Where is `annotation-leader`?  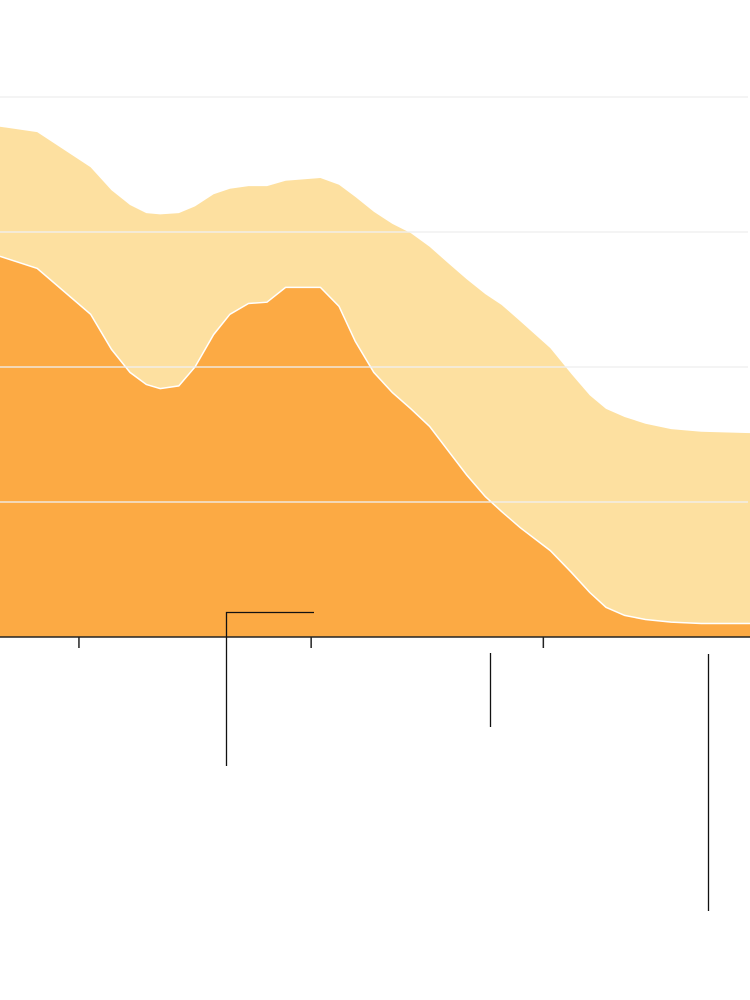 annotation-leader is located at coordinates (269, 688).